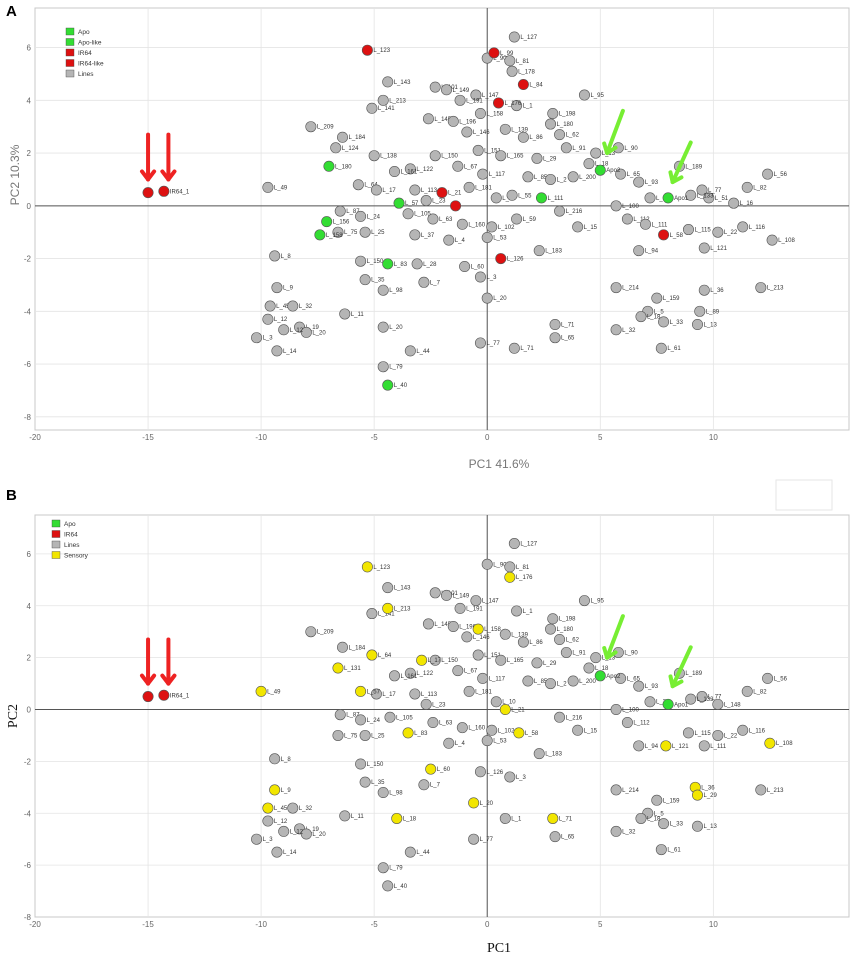  What do you see at coordinates (404, 718) in the screenshot?
I see `data-point-label: L_105` at bounding box center [404, 718].